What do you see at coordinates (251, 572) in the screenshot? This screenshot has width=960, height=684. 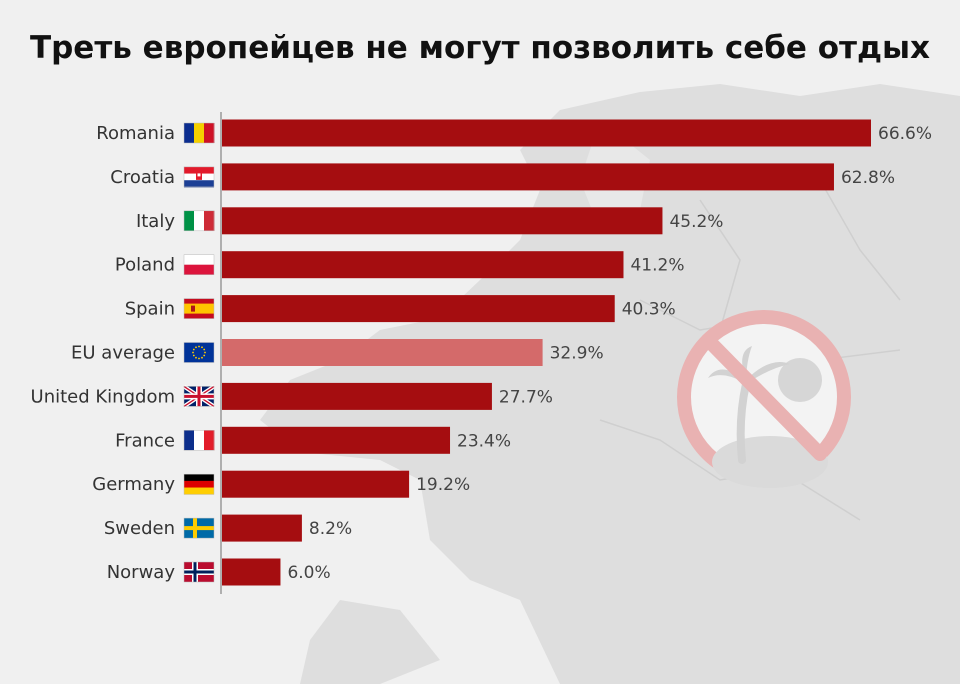 I see `bar-norway` at bounding box center [251, 572].